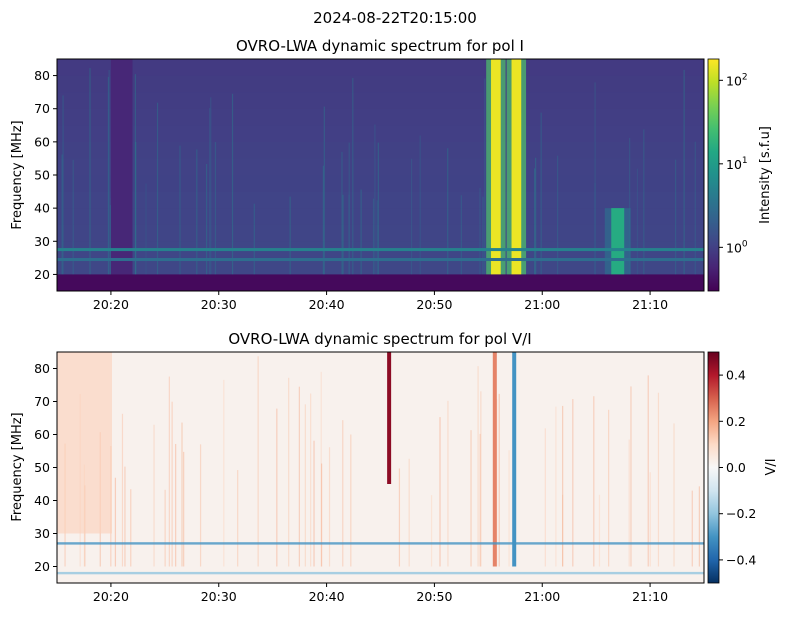 Image resolution: width=789 pixels, height=617 pixels. I want to click on colorbar-tick-label: 0.2, so click(736, 421).